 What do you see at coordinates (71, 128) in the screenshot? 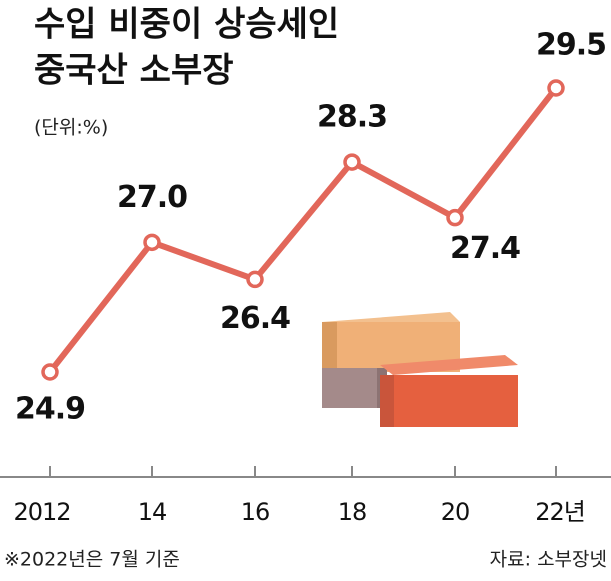
I see `unit-label: (단위:%)` at bounding box center [71, 128].